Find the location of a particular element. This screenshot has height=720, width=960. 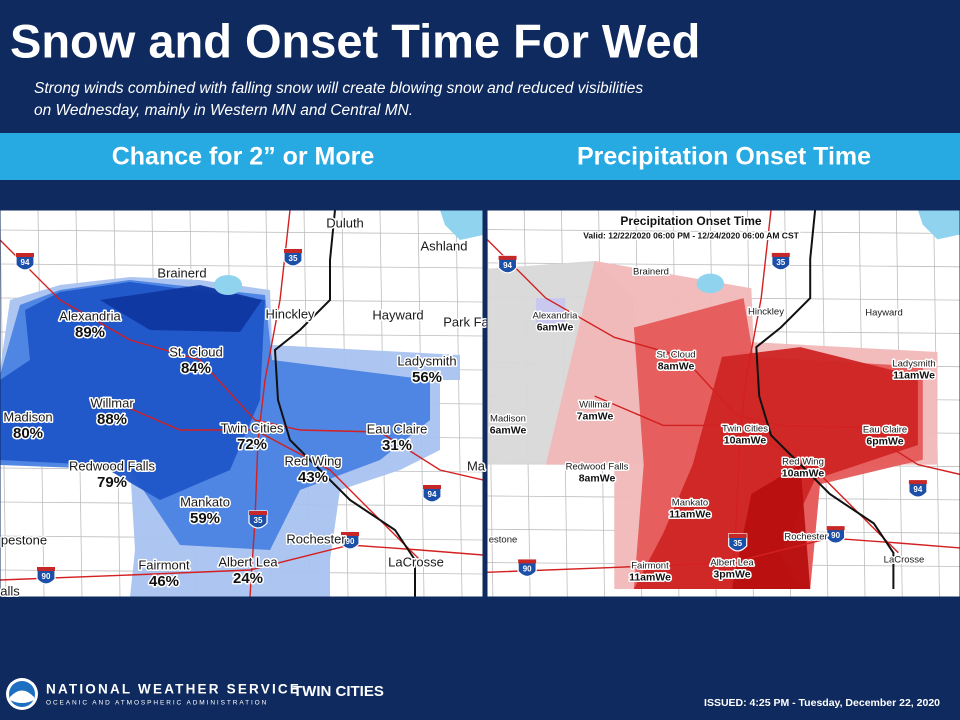

city-name: Madison is located at coordinates (27, 416).